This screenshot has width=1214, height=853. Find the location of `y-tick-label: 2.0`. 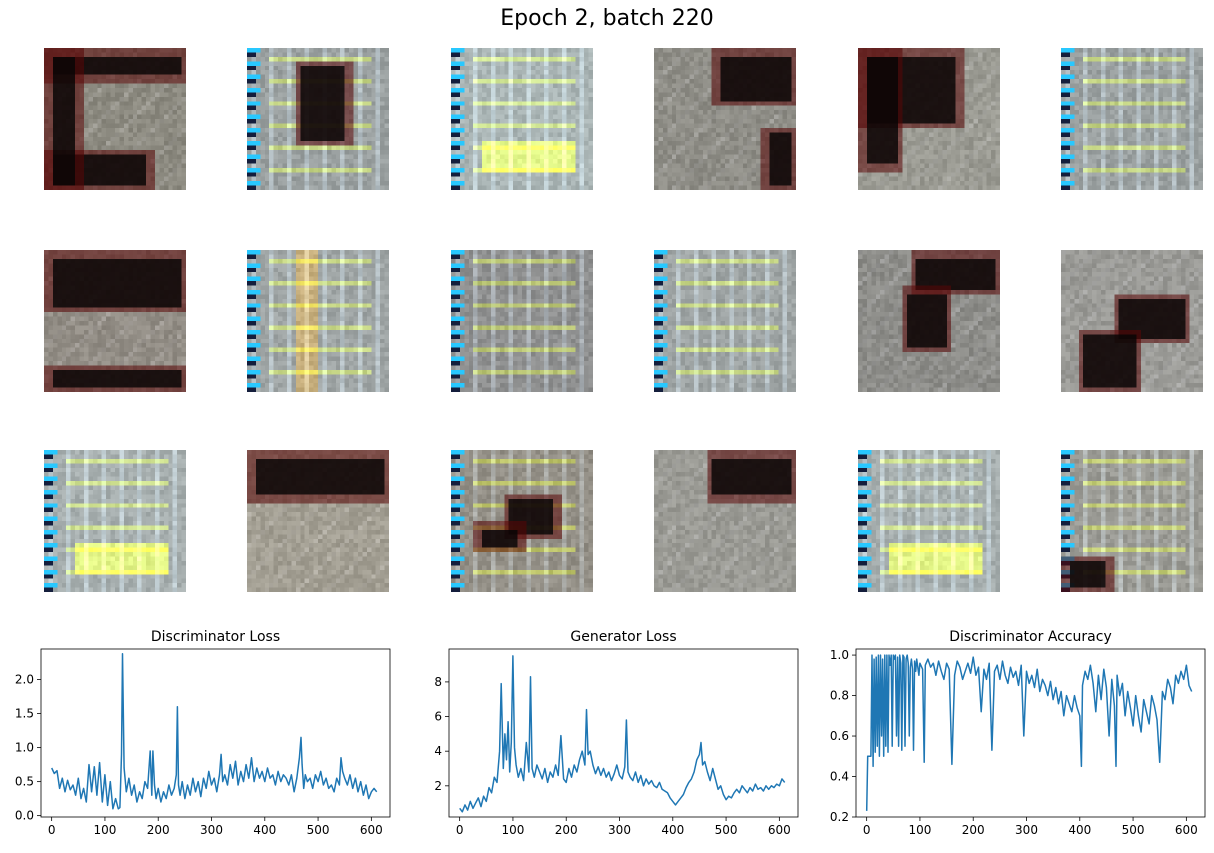

y-tick-label: 2.0 is located at coordinates (24, 680).